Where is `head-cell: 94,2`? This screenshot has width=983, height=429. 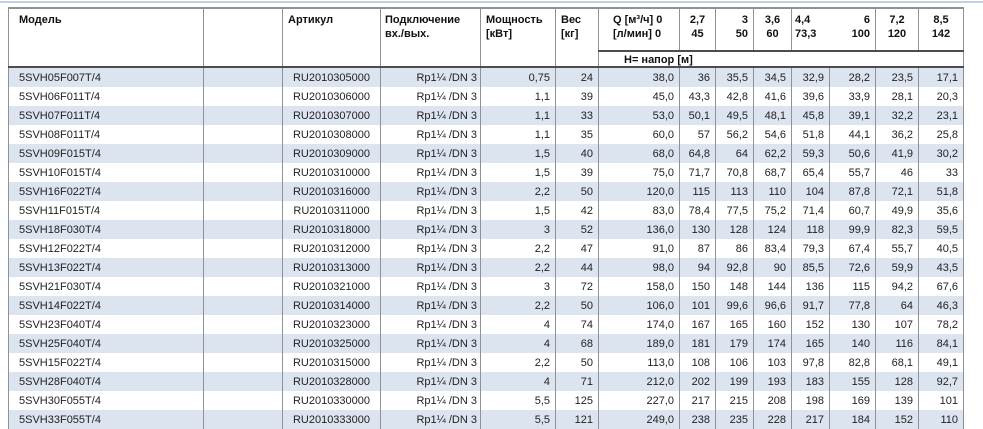 head-cell: 94,2 is located at coordinates (897, 286).